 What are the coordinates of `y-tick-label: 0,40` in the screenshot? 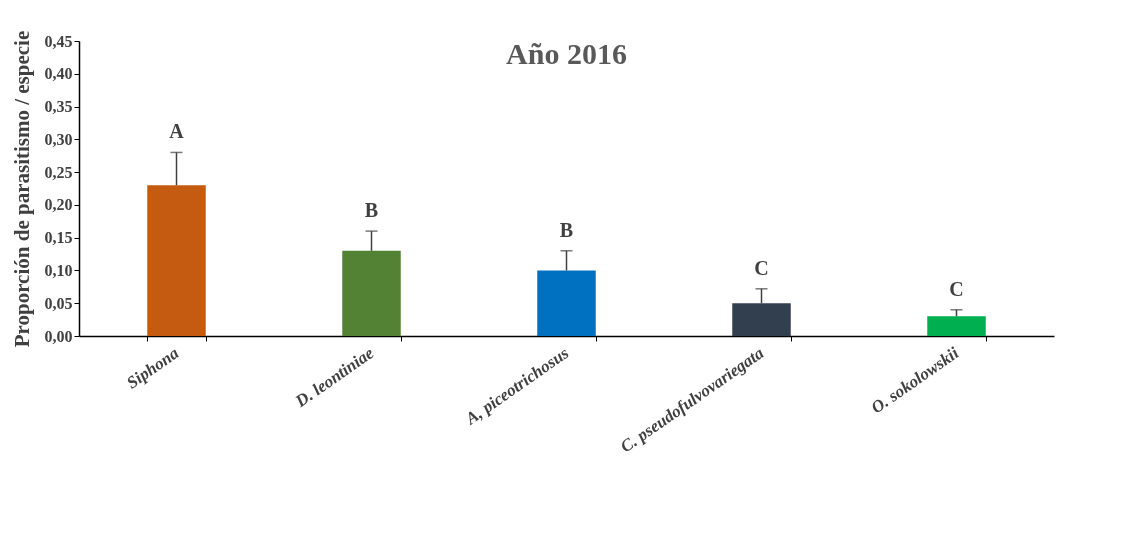 It's located at (58, 74).